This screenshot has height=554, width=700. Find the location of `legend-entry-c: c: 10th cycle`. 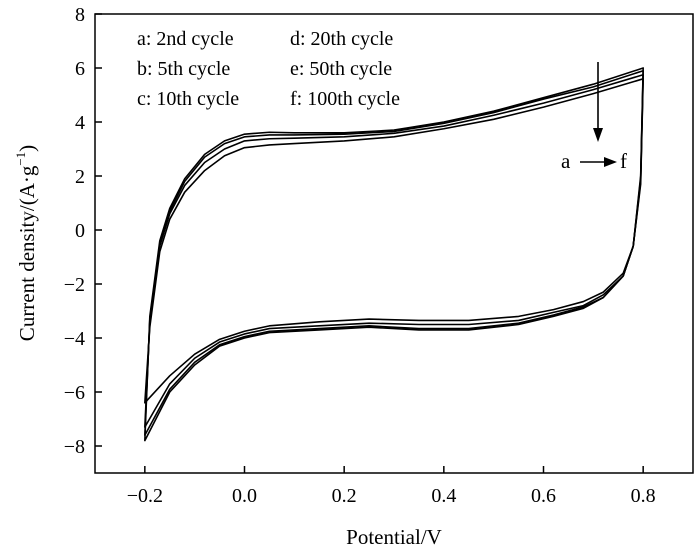

legend-entry-c: c: 10th cycle is located at coordinates (188, 99).